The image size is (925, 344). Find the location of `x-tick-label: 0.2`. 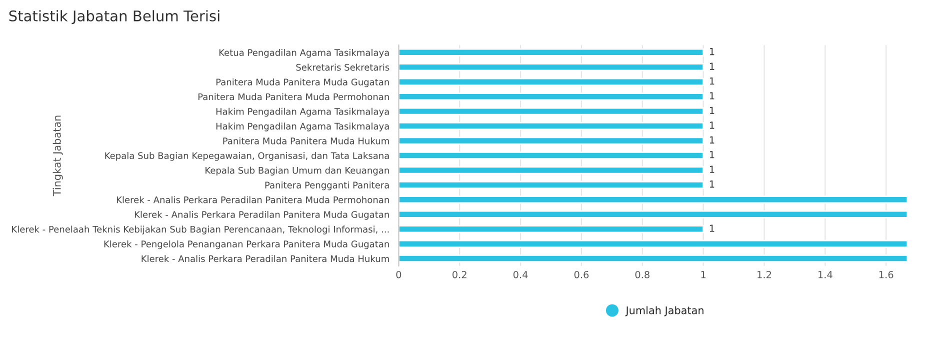

x-tick-label: 0.2 is located at coordinates (459, 274).